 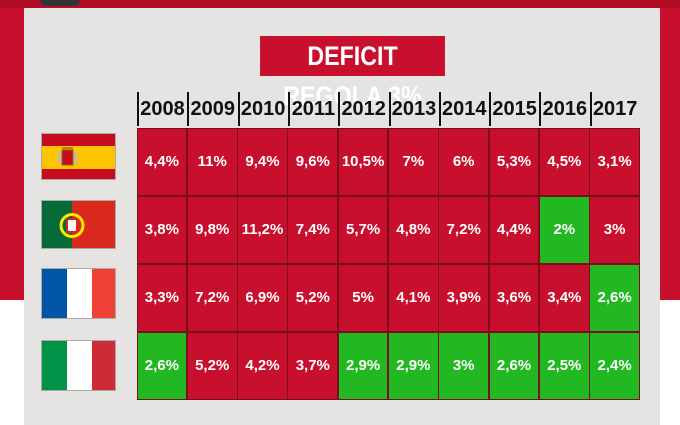 What do you see at coordinates (670, 362) in the screenshot?
I see `white-margin-right` at bounding box center [670, 362].